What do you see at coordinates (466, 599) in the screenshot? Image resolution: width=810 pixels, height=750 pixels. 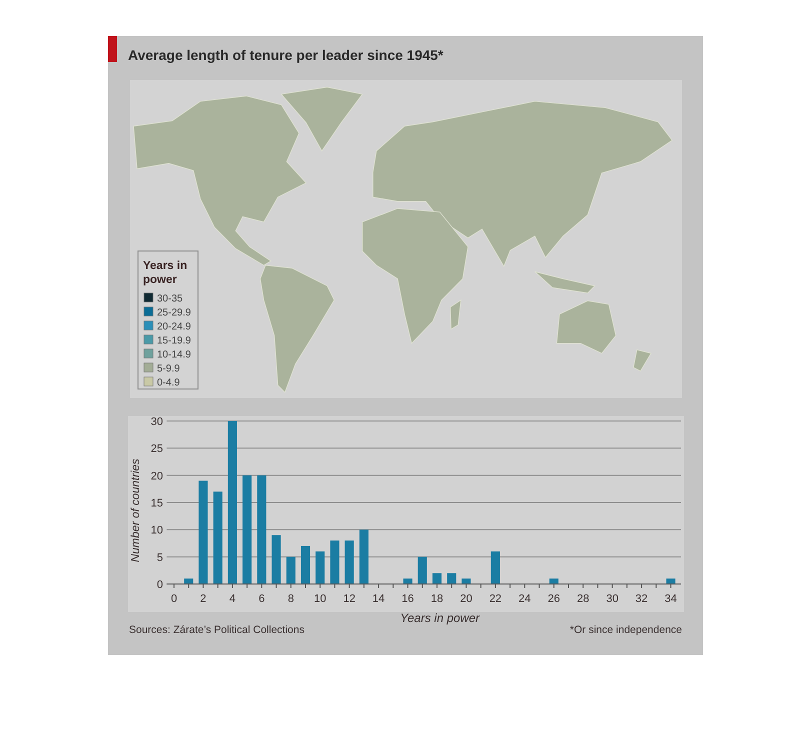 I see `x-tick-label: 20` at bounding box center [466, 599].